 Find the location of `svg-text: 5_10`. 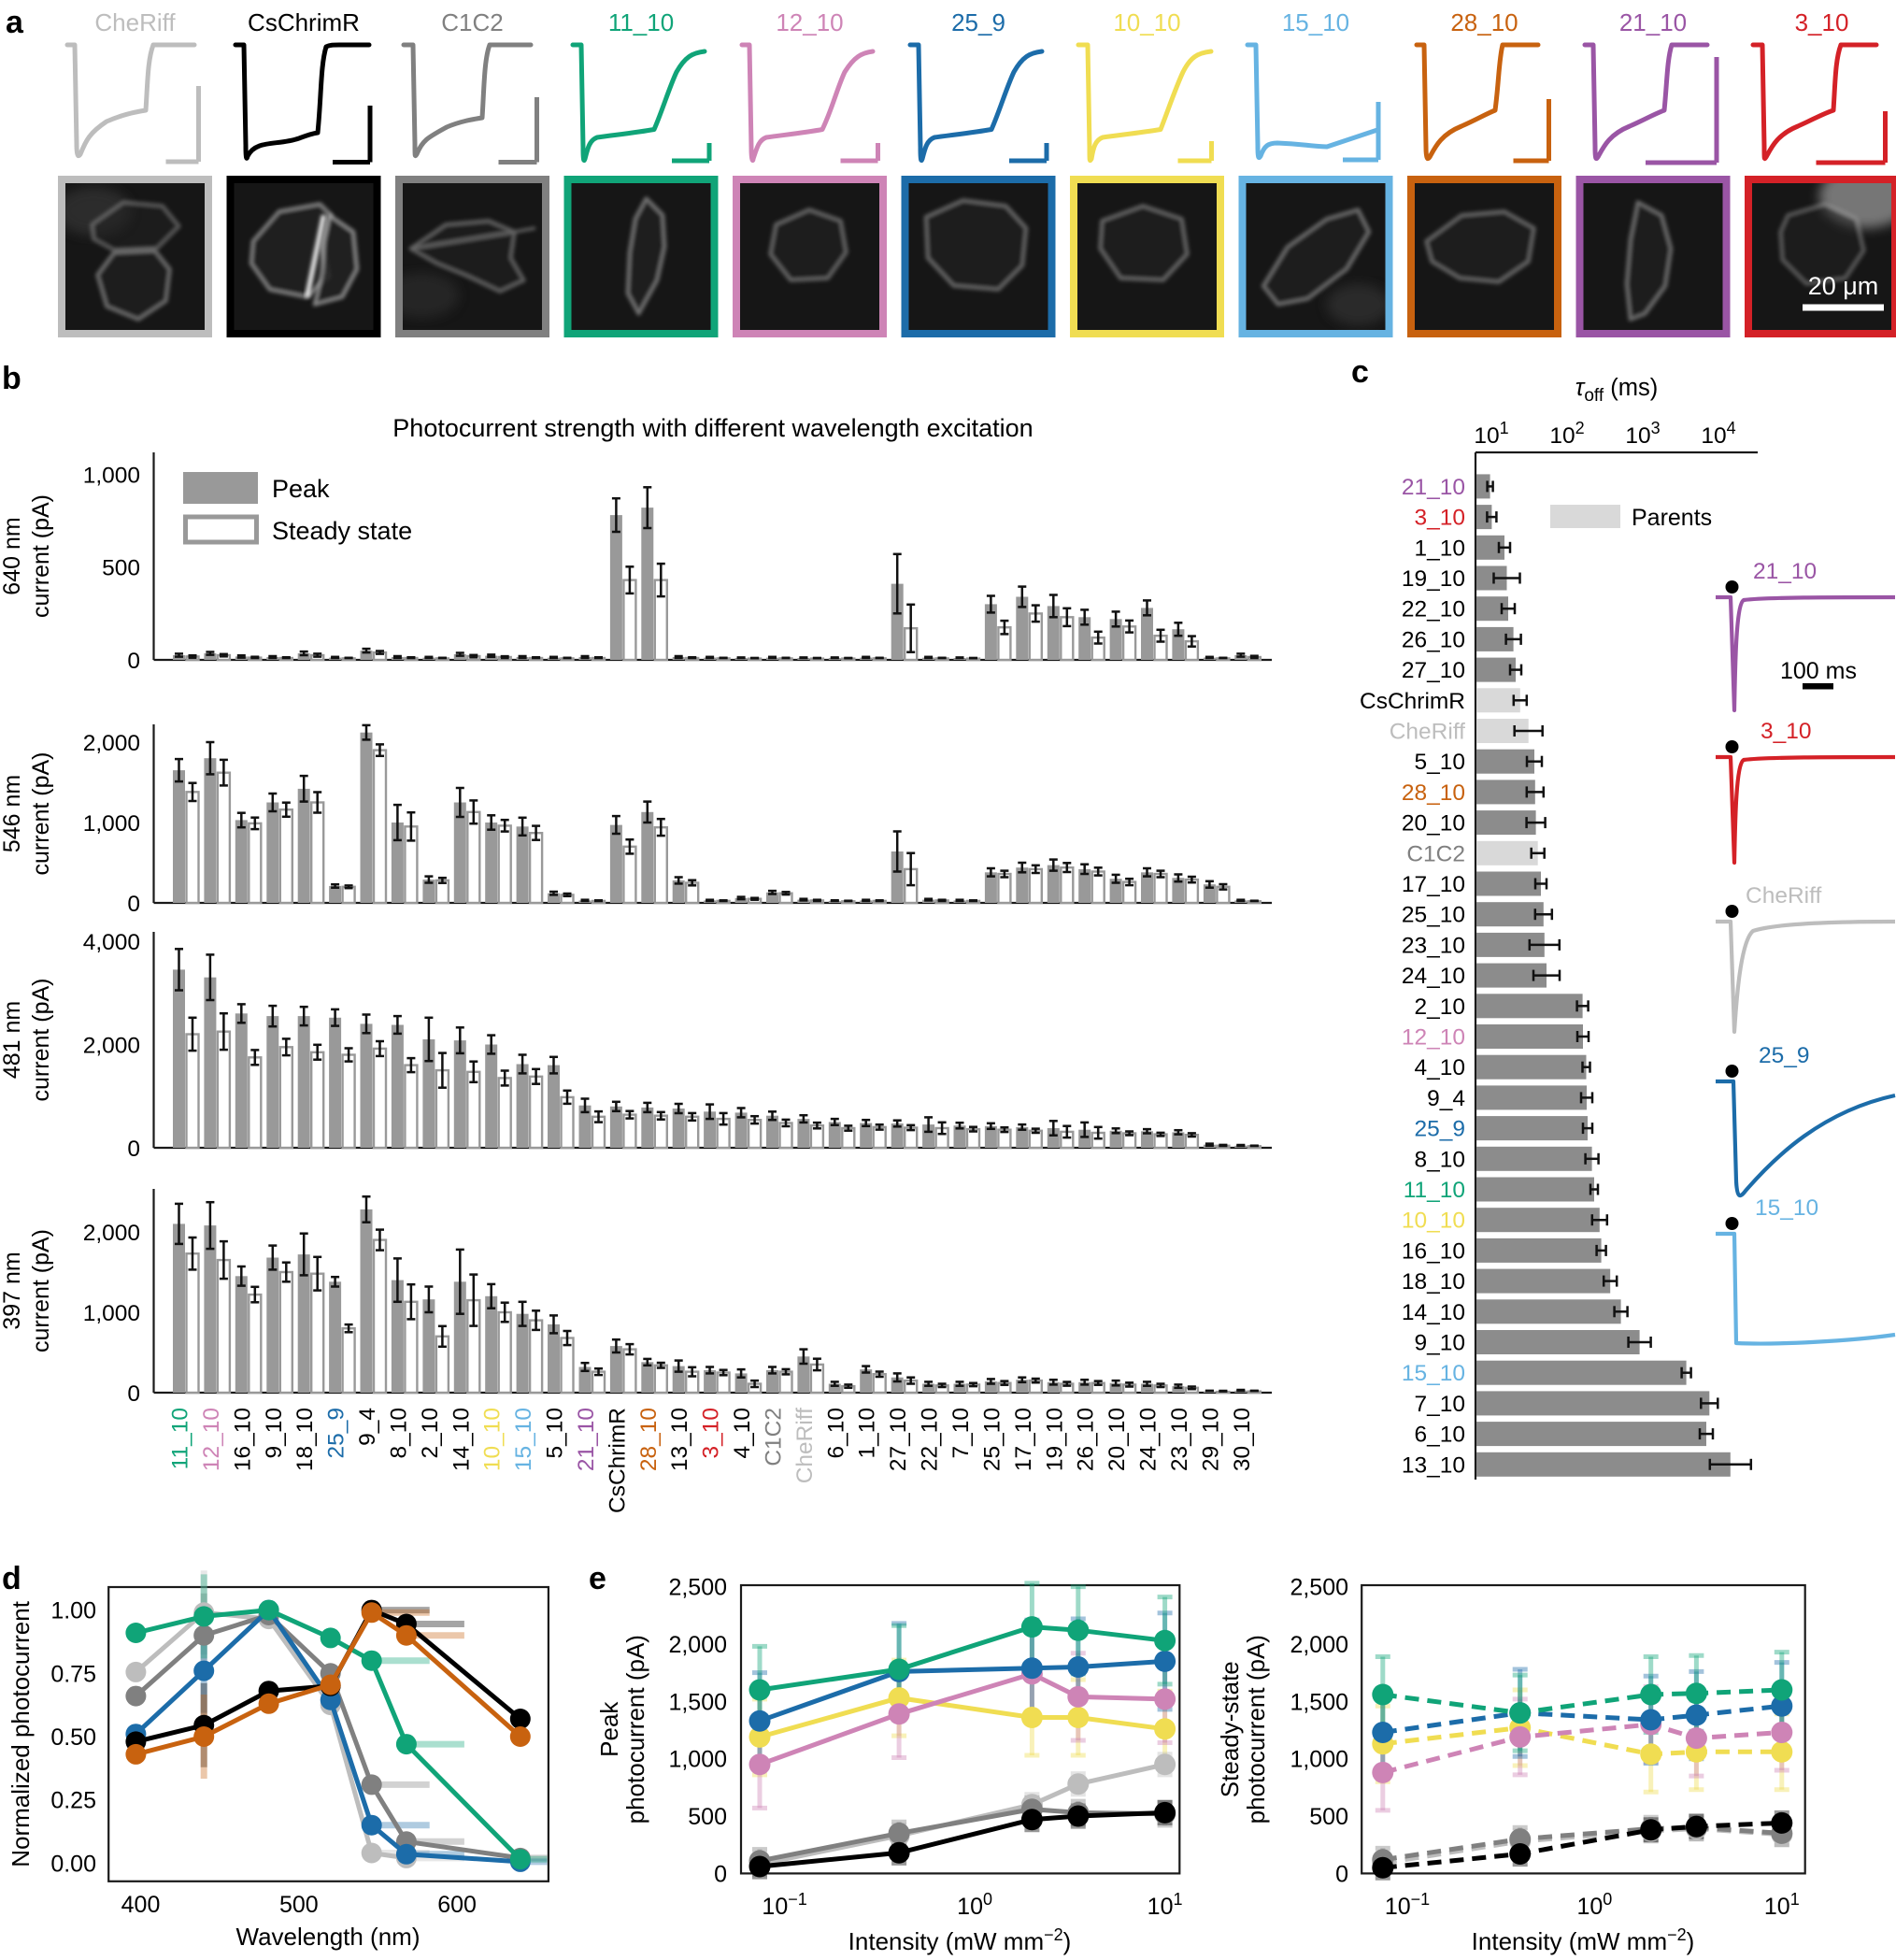

svg-text: 5_10 is located at coordinates (1439, 762).